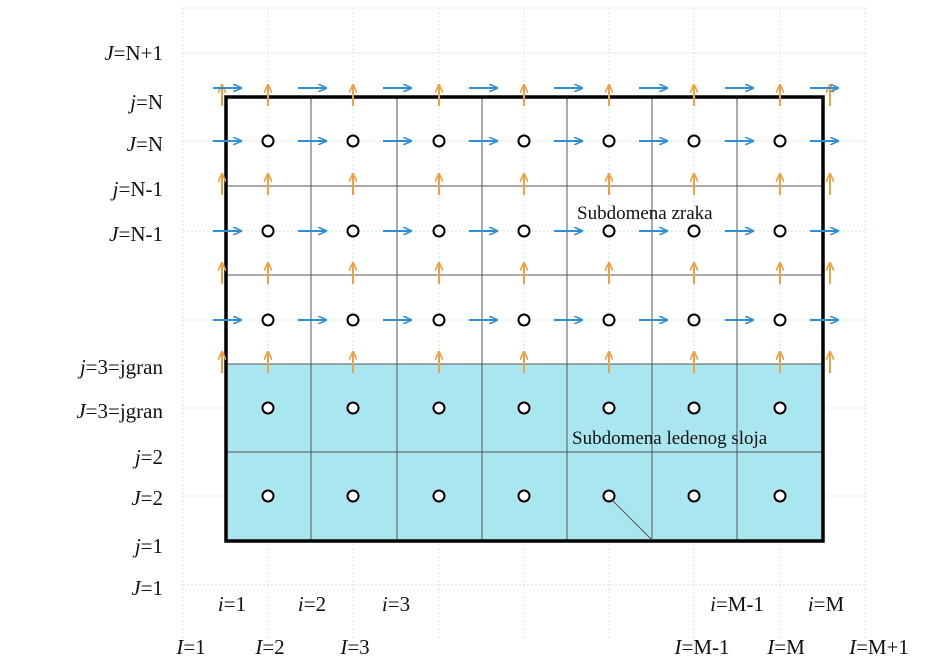 The height and width of the screenshot is (661, 935). I want to click on row-label: j=2, so click(147, 457).